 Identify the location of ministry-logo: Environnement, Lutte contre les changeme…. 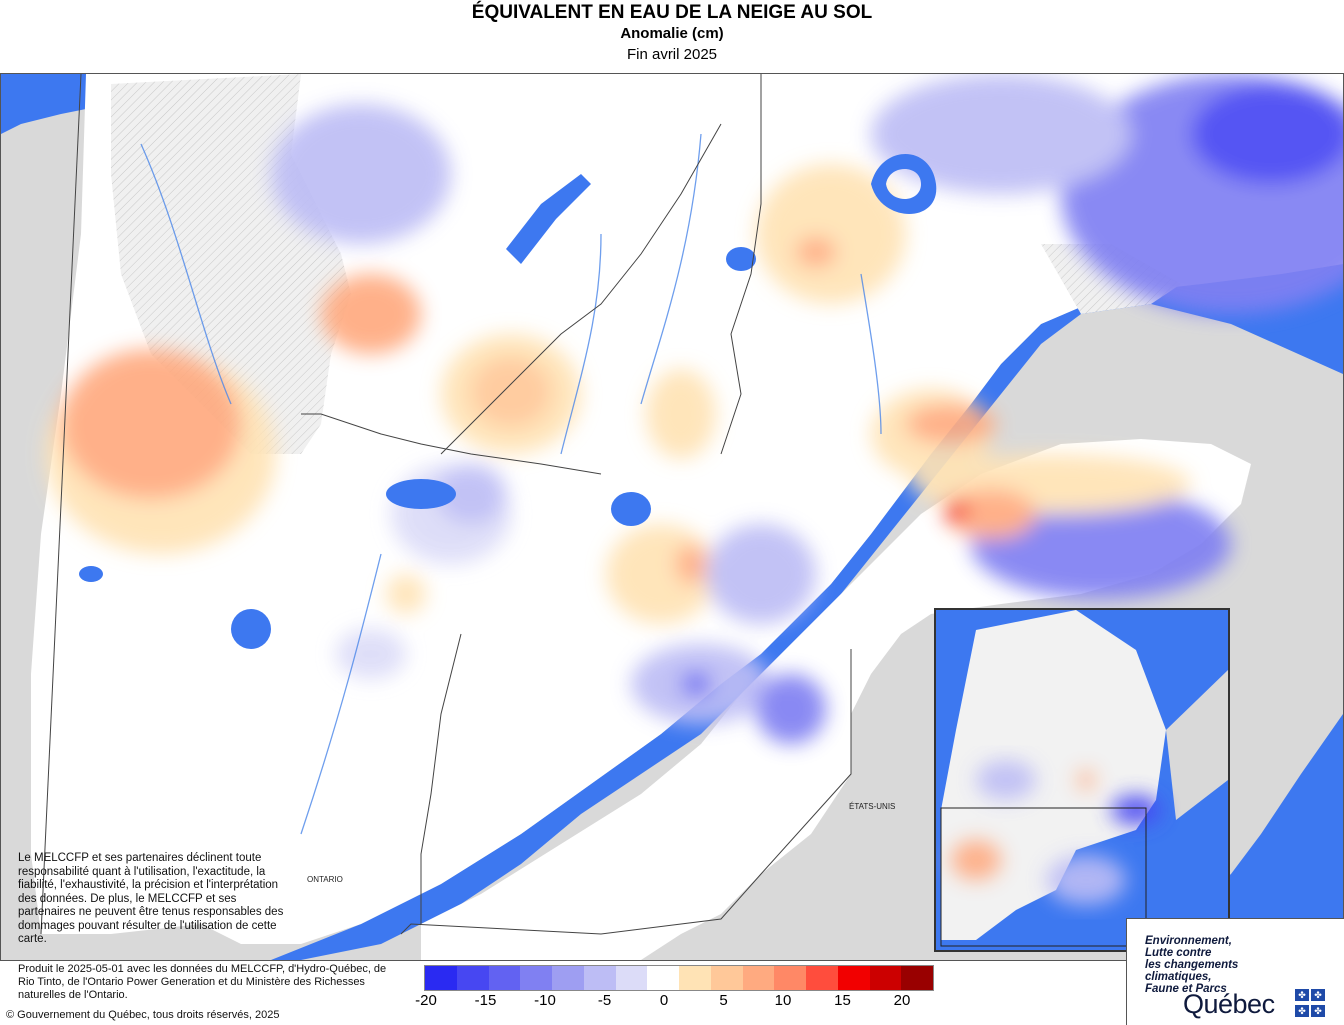
(1235, 971).